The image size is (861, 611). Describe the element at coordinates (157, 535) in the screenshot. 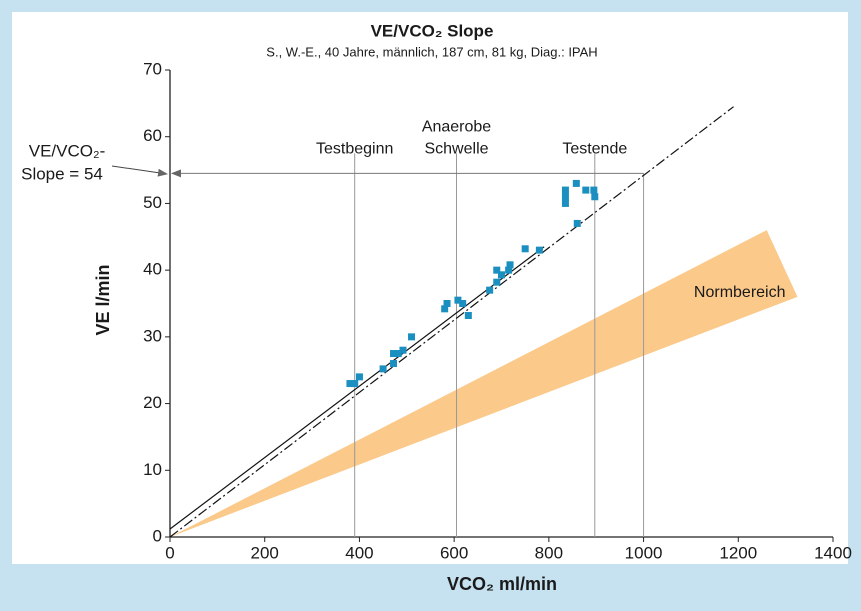

I see `y-tick-label: 0` at that location.